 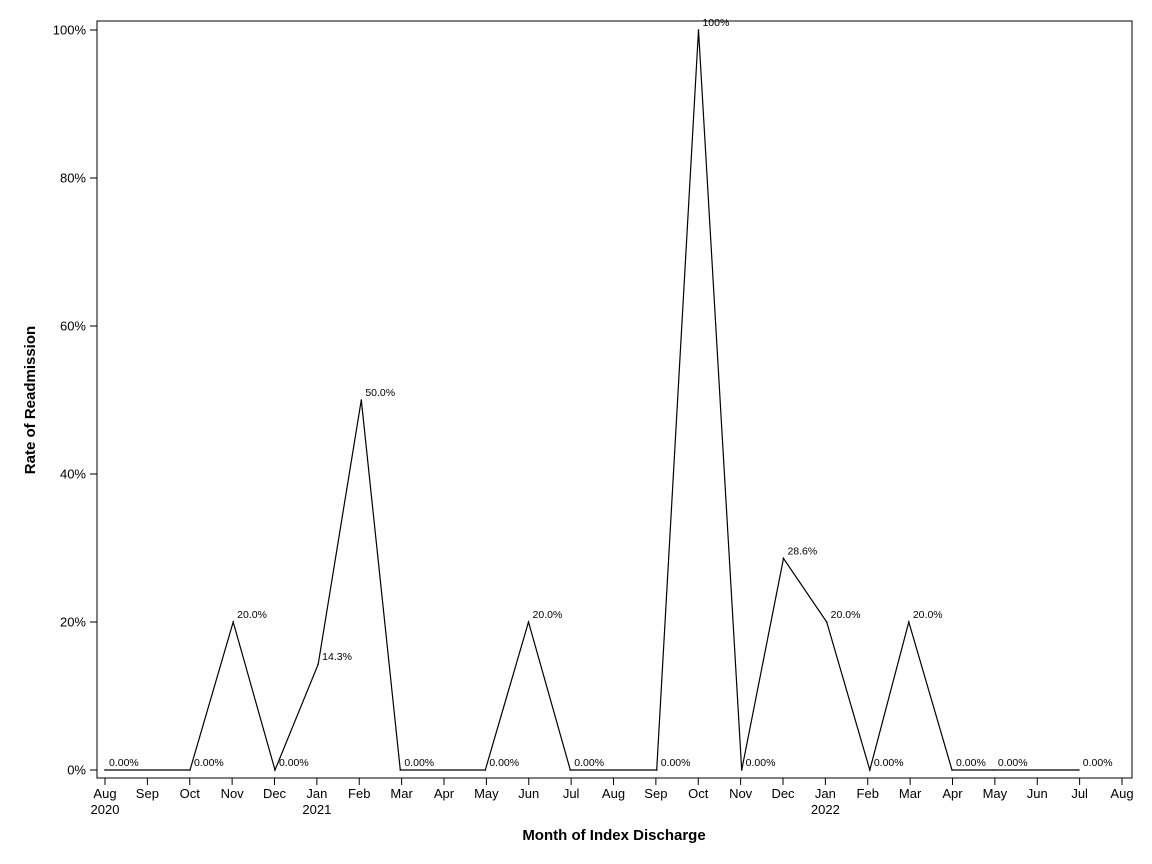 I want to click on y-tick-label: 60%, so click(x=73, y=326).